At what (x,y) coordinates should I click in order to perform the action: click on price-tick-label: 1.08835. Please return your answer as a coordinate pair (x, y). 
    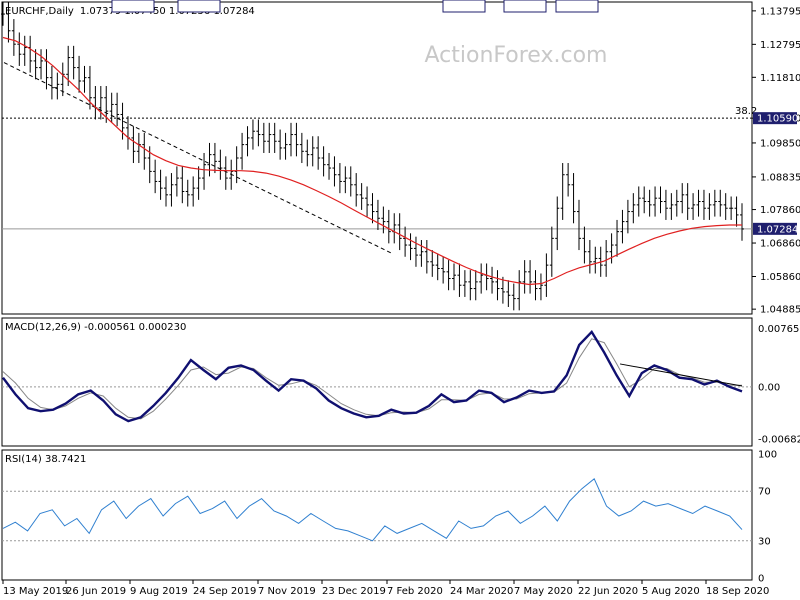
    Looking at the image, I should click on (780, 177).